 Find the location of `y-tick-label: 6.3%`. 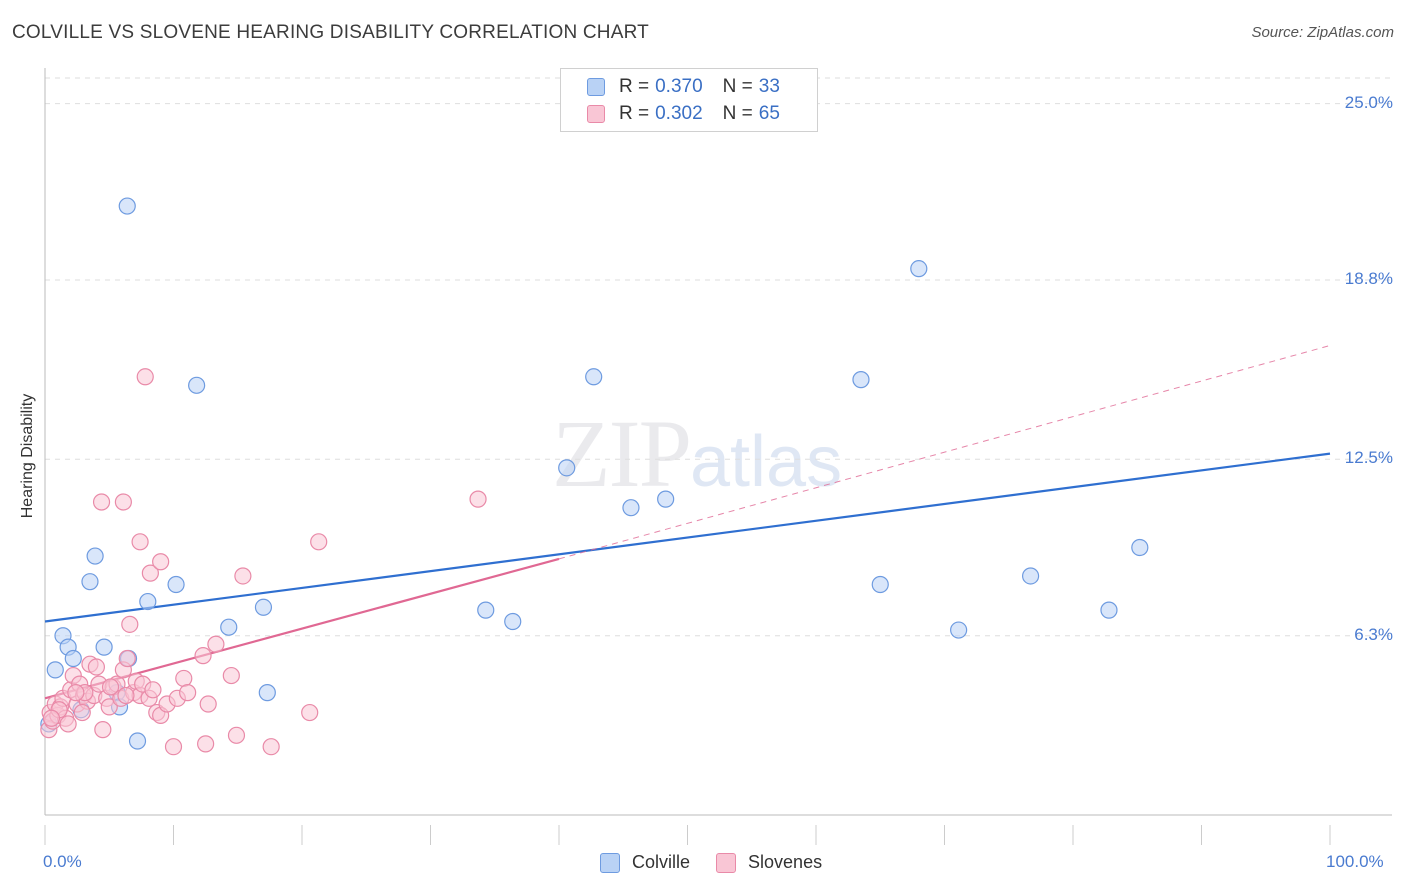

y-tick-label: 6.3% is located at coordinates (1373, 634).